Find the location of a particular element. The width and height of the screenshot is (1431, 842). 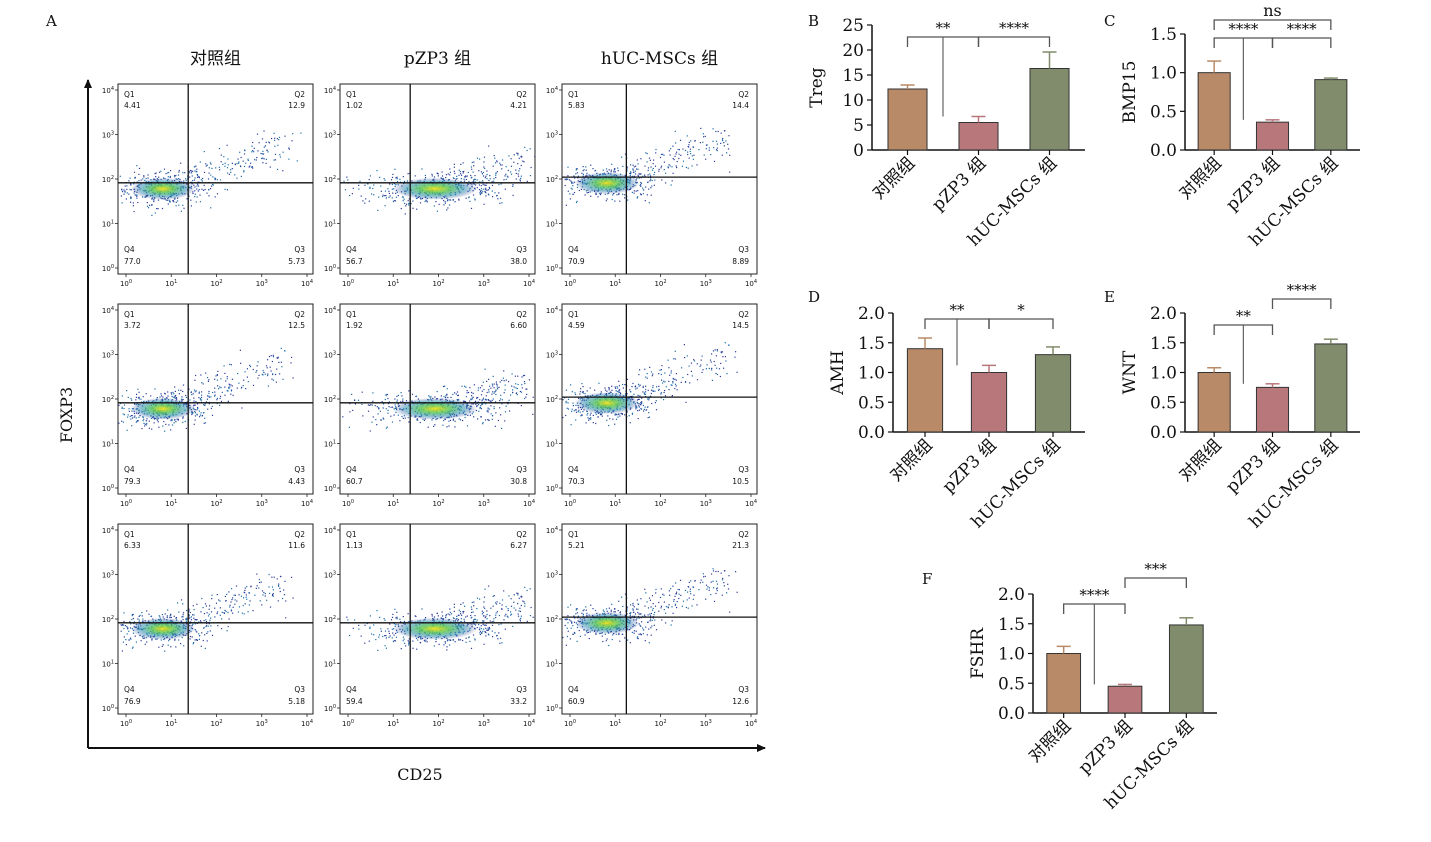

q1-value: 1.02 is located at coordinates (354, 105).